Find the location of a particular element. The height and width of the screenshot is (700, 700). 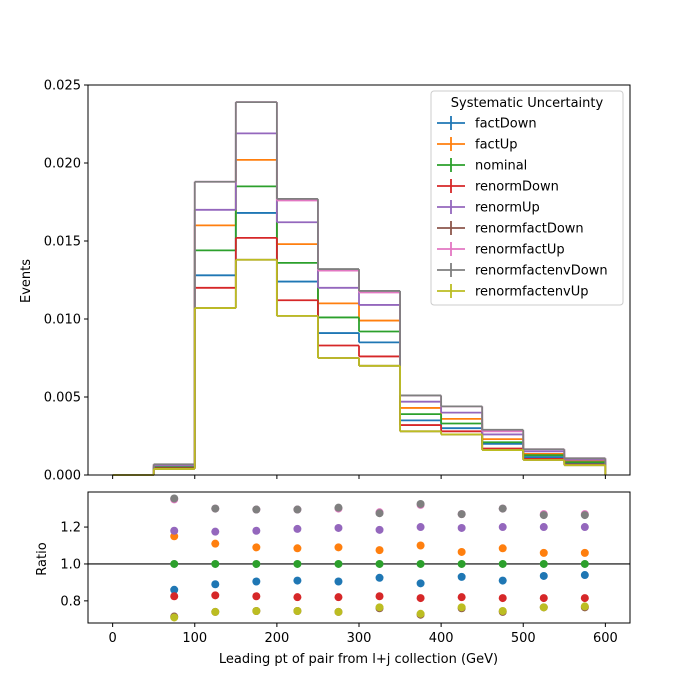

legend-title: Systematic Uncertainty is located at coordinates (527, 103).